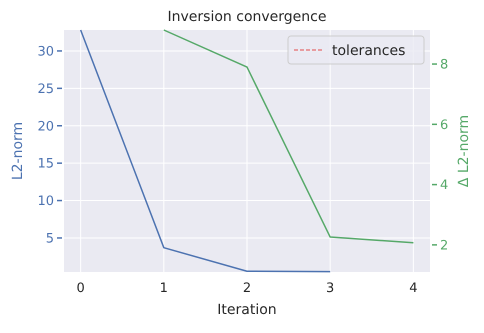  What do you see at coordinates (444, 246) in the screenshot?
I see `y2-tick-label: 2` at bounding box center [444, 246].